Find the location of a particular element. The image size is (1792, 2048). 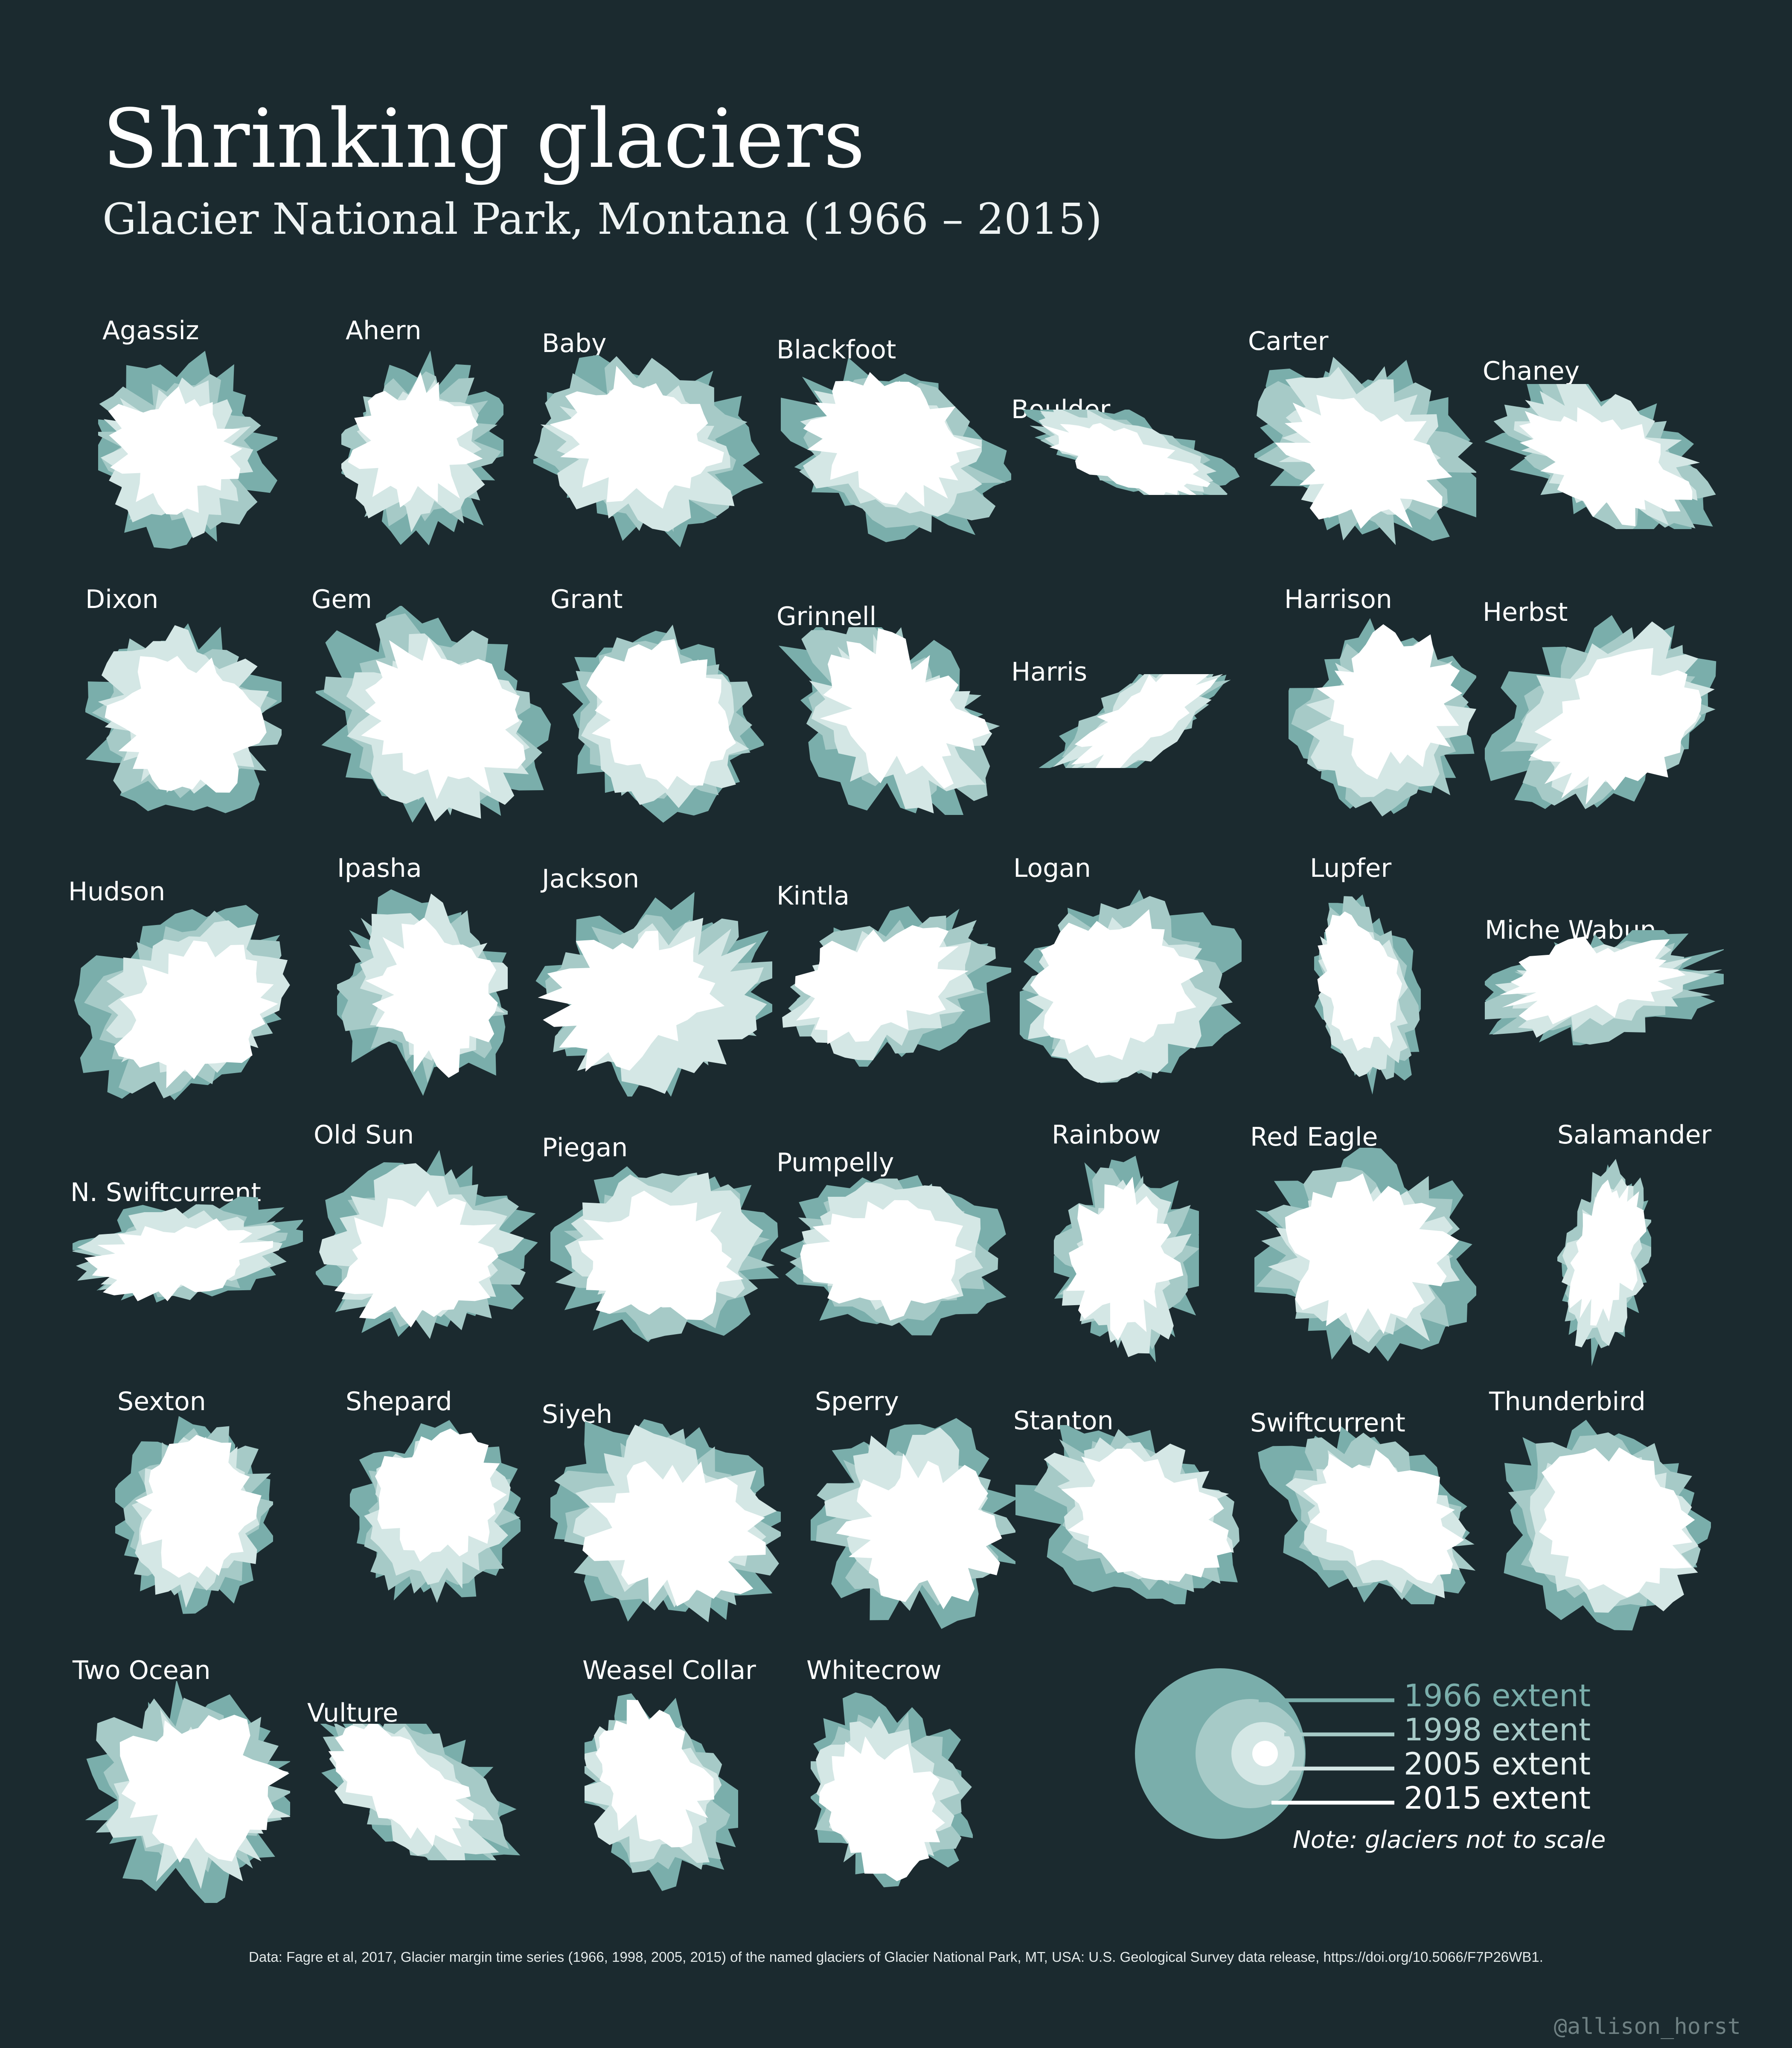

glacier-shape-salamander is located at coordinates (1604, 1263).